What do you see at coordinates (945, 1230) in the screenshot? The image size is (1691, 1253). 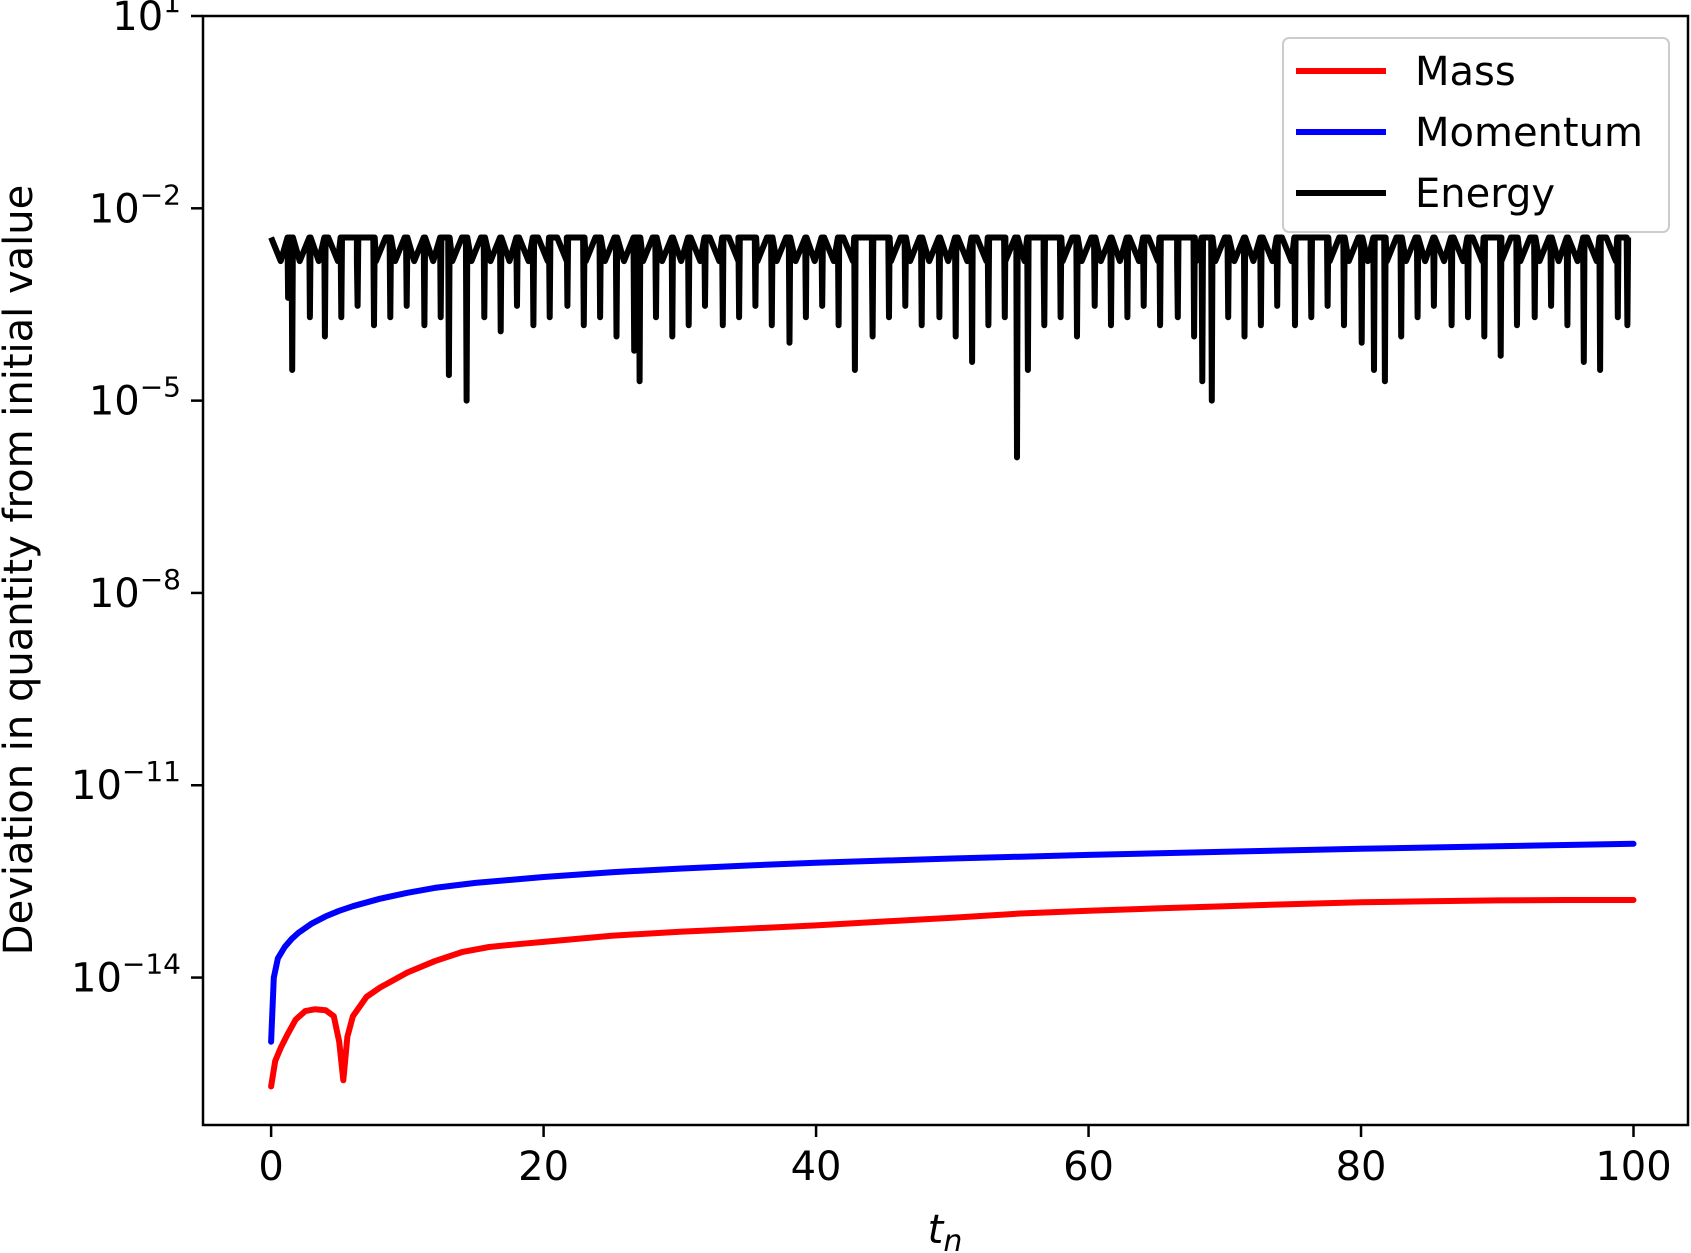 I see `x-axis-label: tn` at bounding box center [945, 1230].